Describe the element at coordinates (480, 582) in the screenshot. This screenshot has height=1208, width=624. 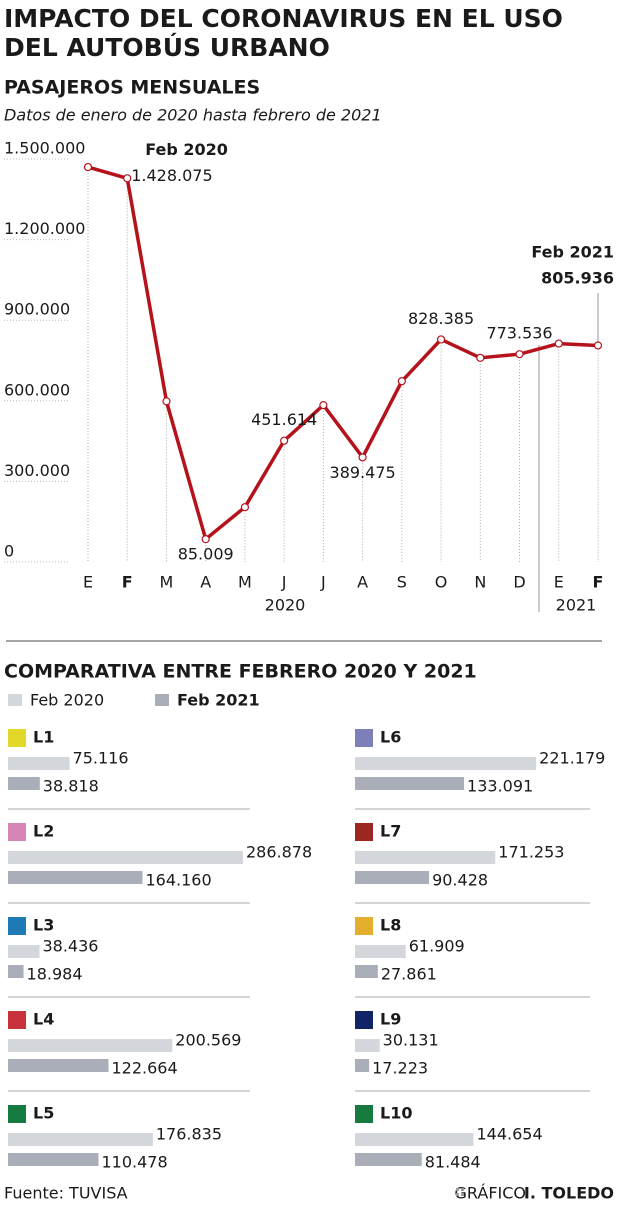
I see `x-tick-label: N` at that location.